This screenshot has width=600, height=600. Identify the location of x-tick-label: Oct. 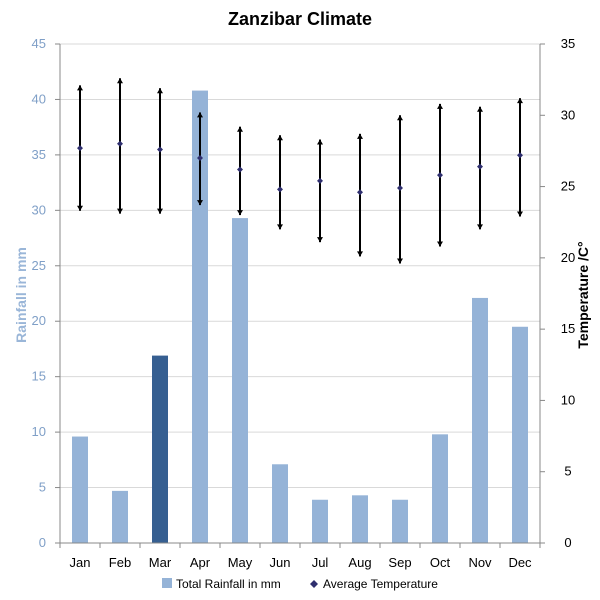
(440, 562).